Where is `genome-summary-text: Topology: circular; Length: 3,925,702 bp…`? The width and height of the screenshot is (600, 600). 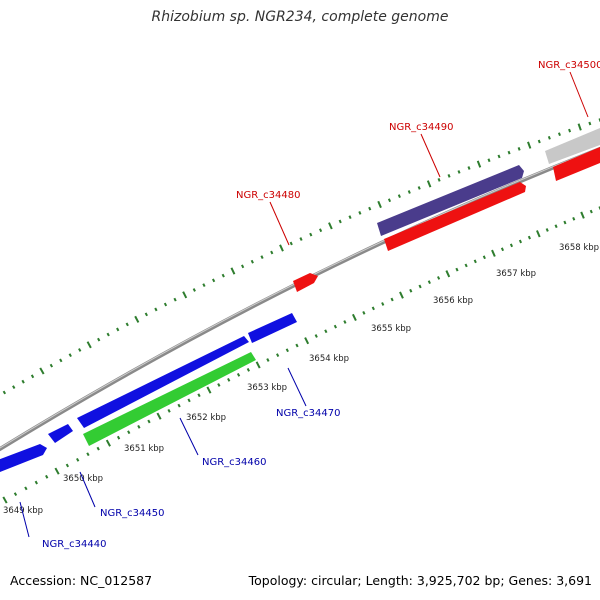
genome-summary-text: Topology: circular; Length: 3,925,702 bp… is located at coordinates (420, 580).